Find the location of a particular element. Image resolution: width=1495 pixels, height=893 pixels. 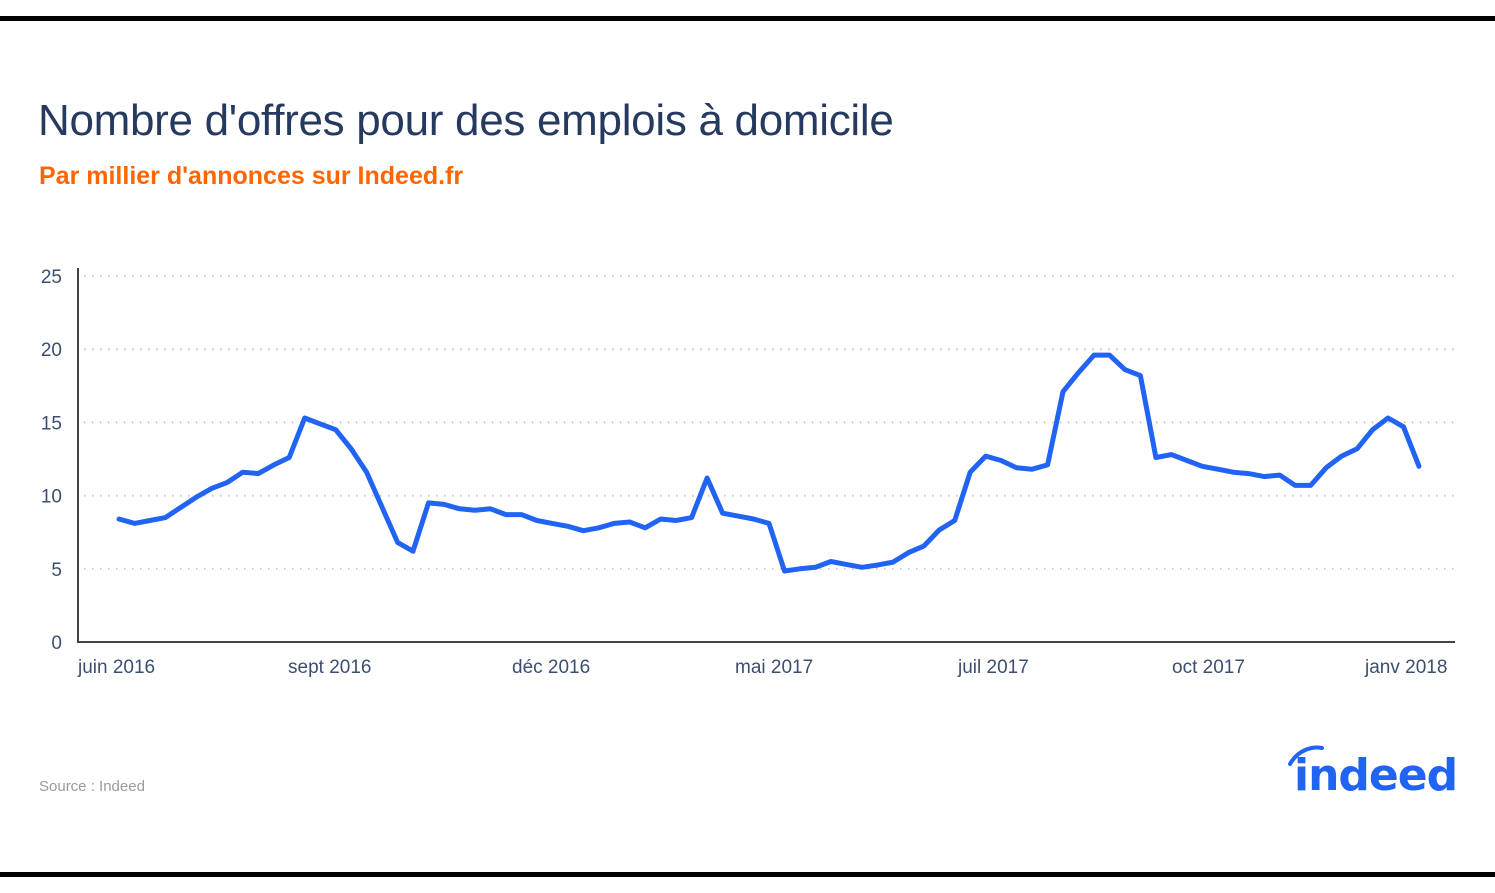

x-tick-label: janv 2018 is located at coordinates (1405, 667).